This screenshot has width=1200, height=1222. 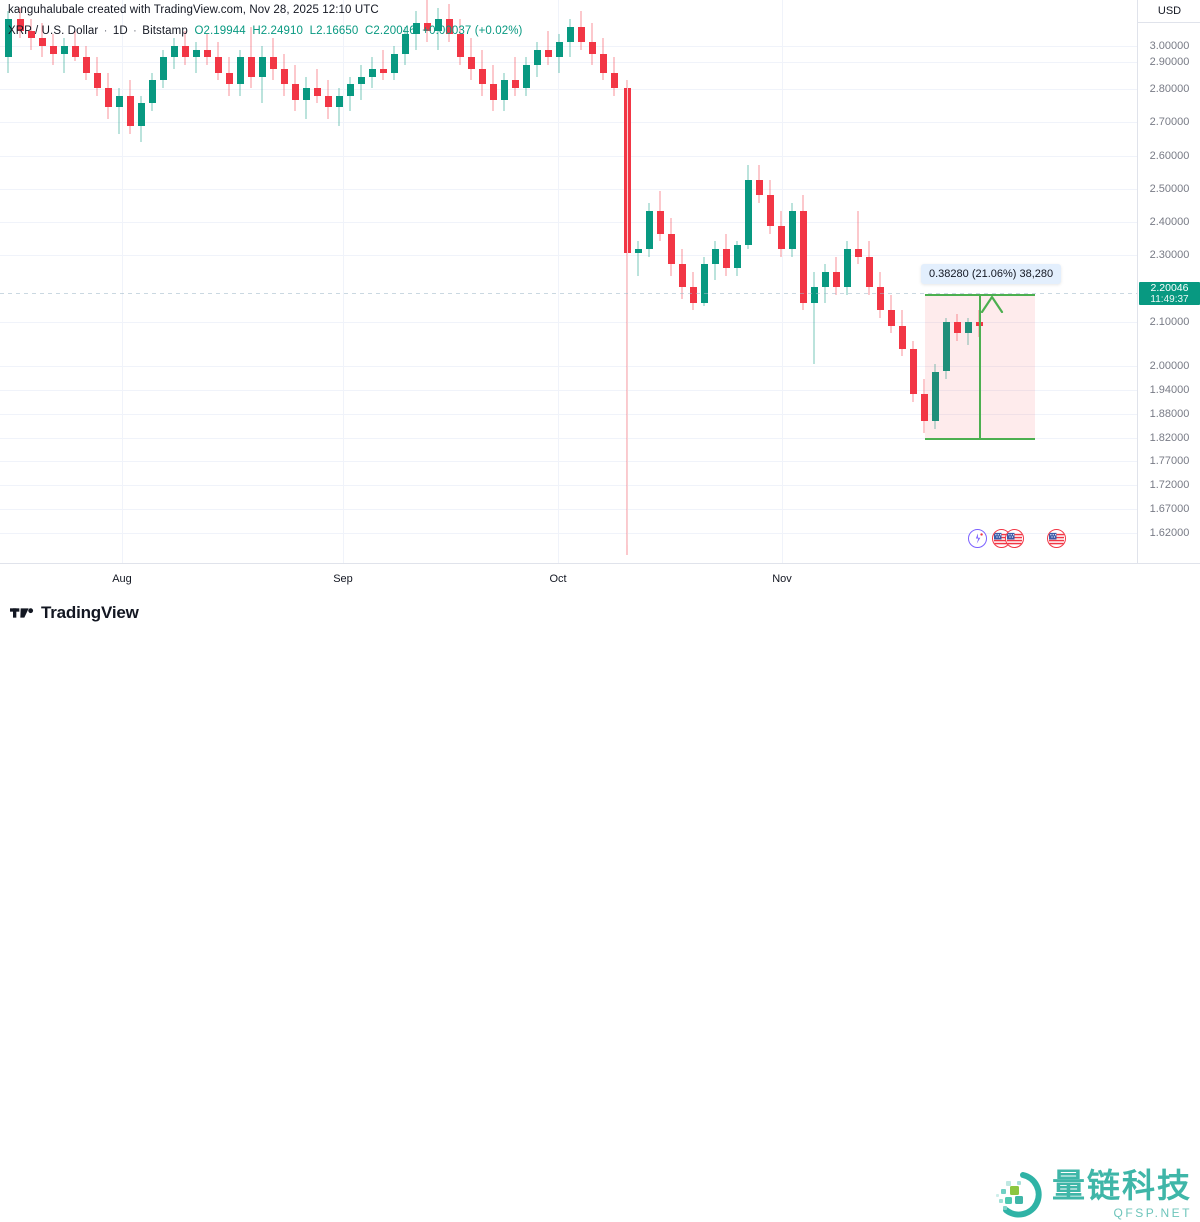 What do you see at coordinates (600, 579) in the screenshot?
I see `time-axis: Aug Sep Oct Nov` at bounding box center [600, 579].